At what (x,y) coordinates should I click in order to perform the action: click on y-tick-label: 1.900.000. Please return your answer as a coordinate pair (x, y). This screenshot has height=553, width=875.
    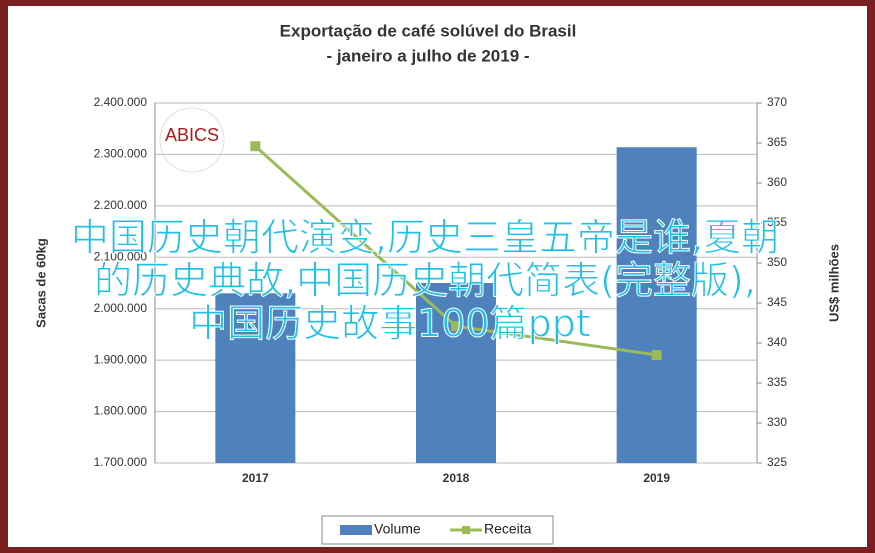
    Looking at the image, I should click on (121, 359).